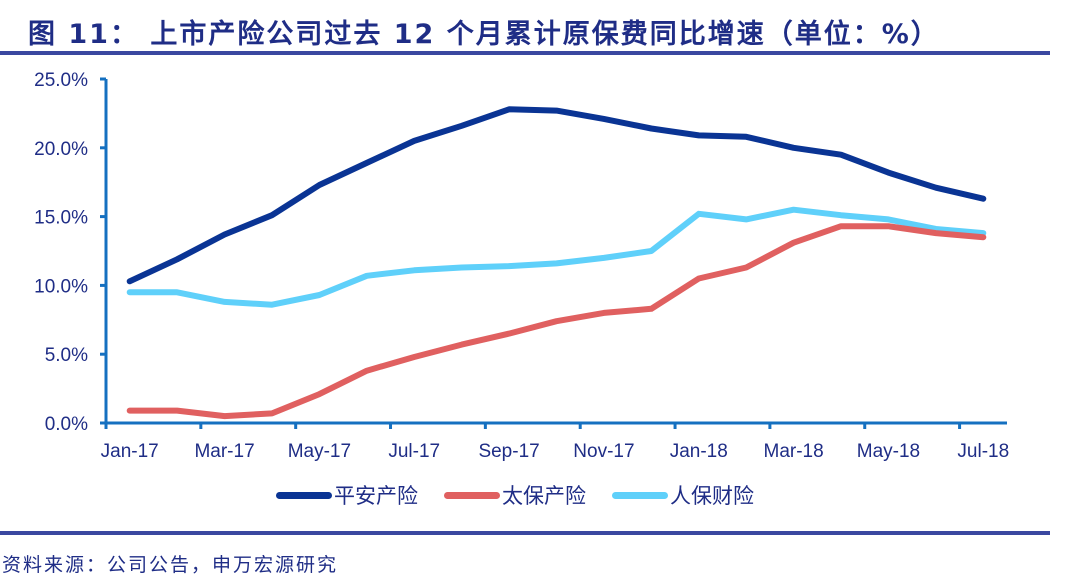  What do you see at coordinates (983, 451) in the screenshot?
I see `x-tick-label: Jul-18` at bounding box center [983, 451].